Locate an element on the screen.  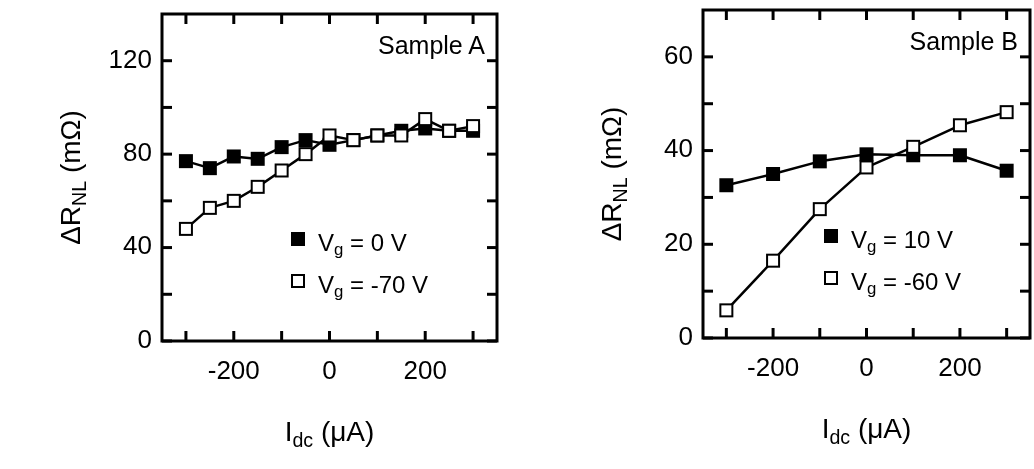
legend-label: V$_{g}$ = 10 V is located at coordinates (902, 241).